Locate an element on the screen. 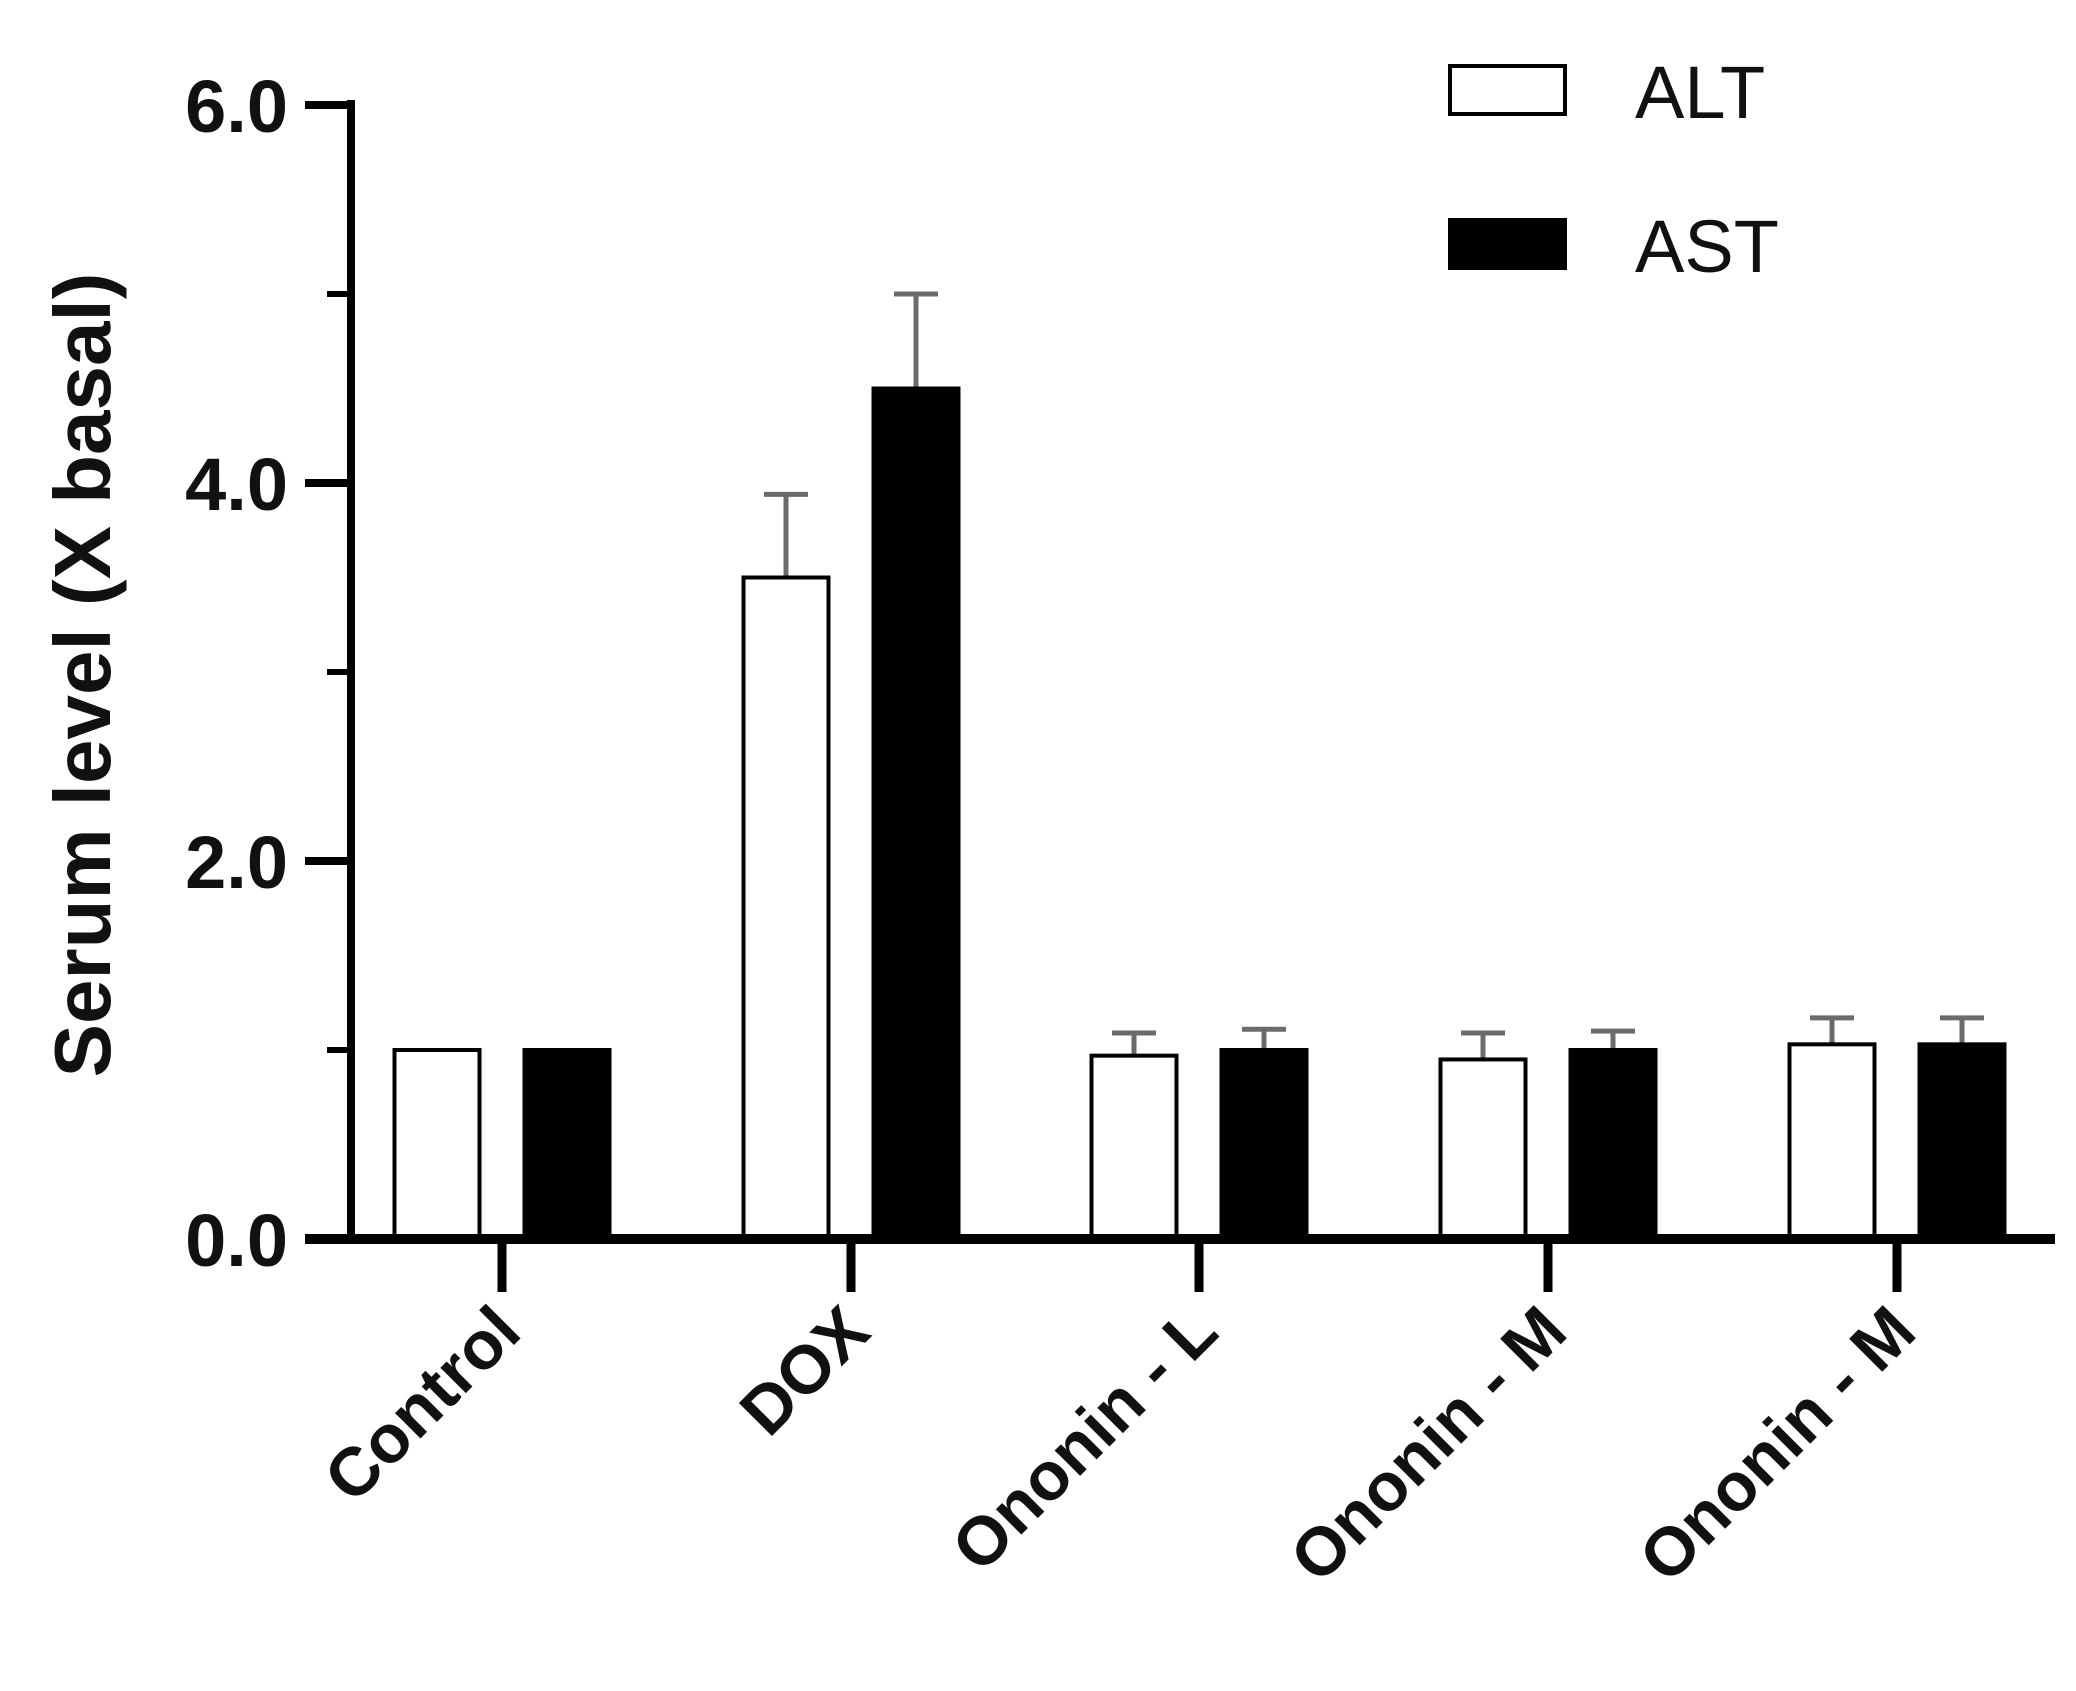 Image resolution: width=2076 pixels, height=1691 pixels. y-tick-label-0: 0.0 is located at coordinates (236, 1240).